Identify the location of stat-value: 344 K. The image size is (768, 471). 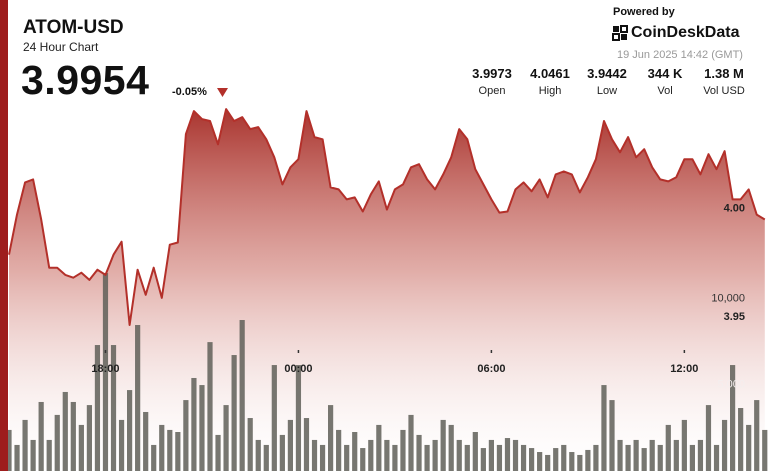
(665, 73).